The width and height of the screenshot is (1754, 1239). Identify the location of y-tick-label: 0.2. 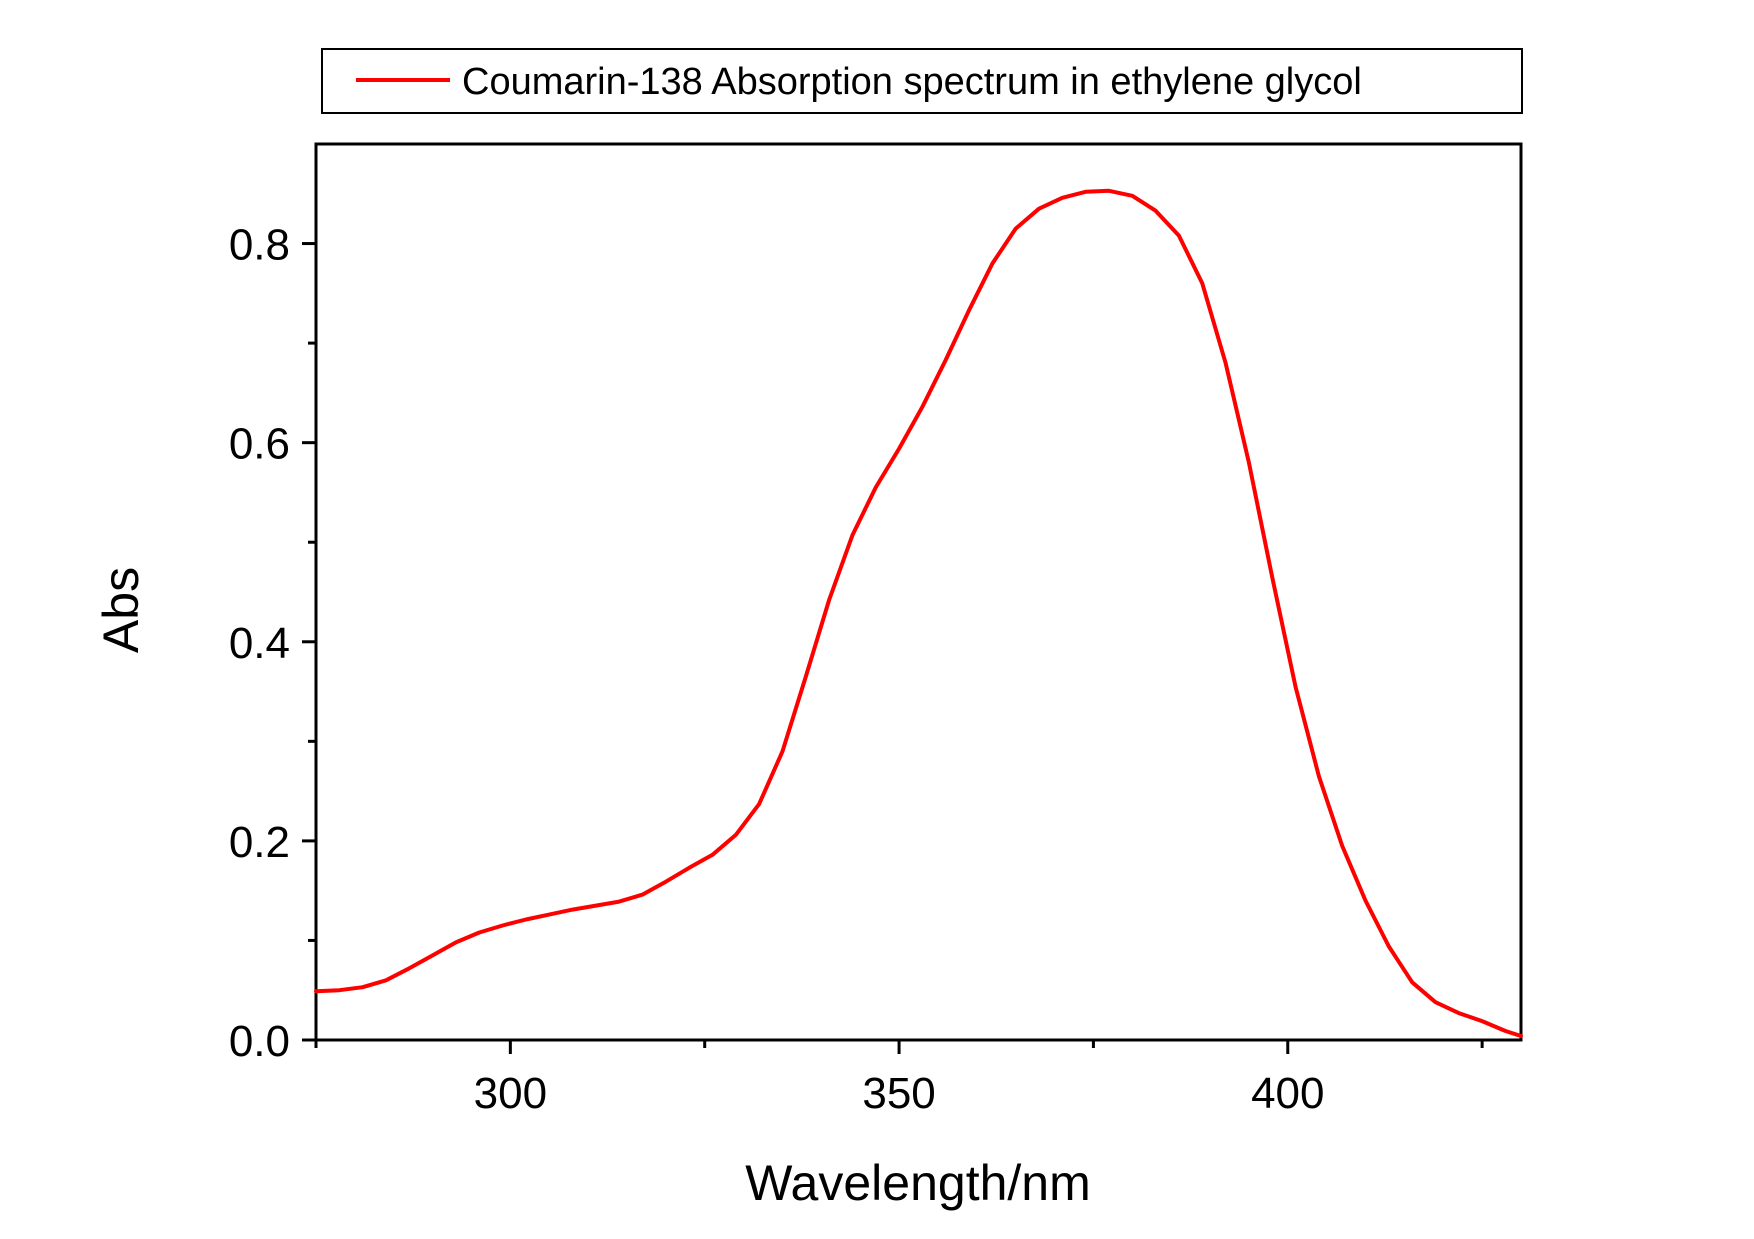
(259, 842).